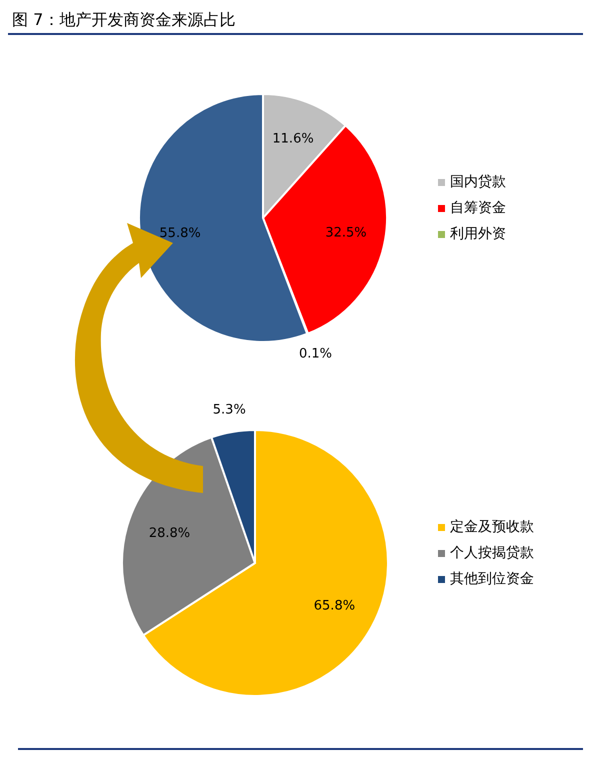 The width and height of the screenshot is (591, 773). Describe the element at coordinates (315, 354) in the screenshot. I see `data-label: 0.1%` at that location.